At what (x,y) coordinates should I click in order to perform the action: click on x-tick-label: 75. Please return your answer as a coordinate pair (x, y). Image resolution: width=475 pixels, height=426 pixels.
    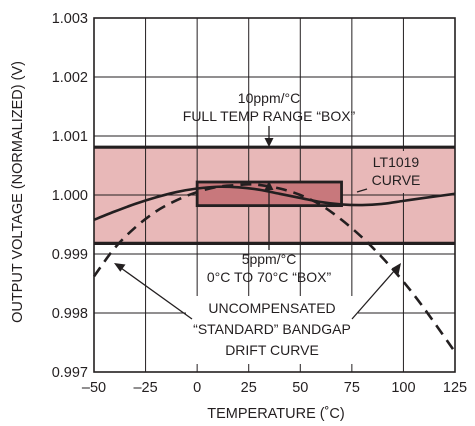
    Looking at the image, I should click on (352, 388).